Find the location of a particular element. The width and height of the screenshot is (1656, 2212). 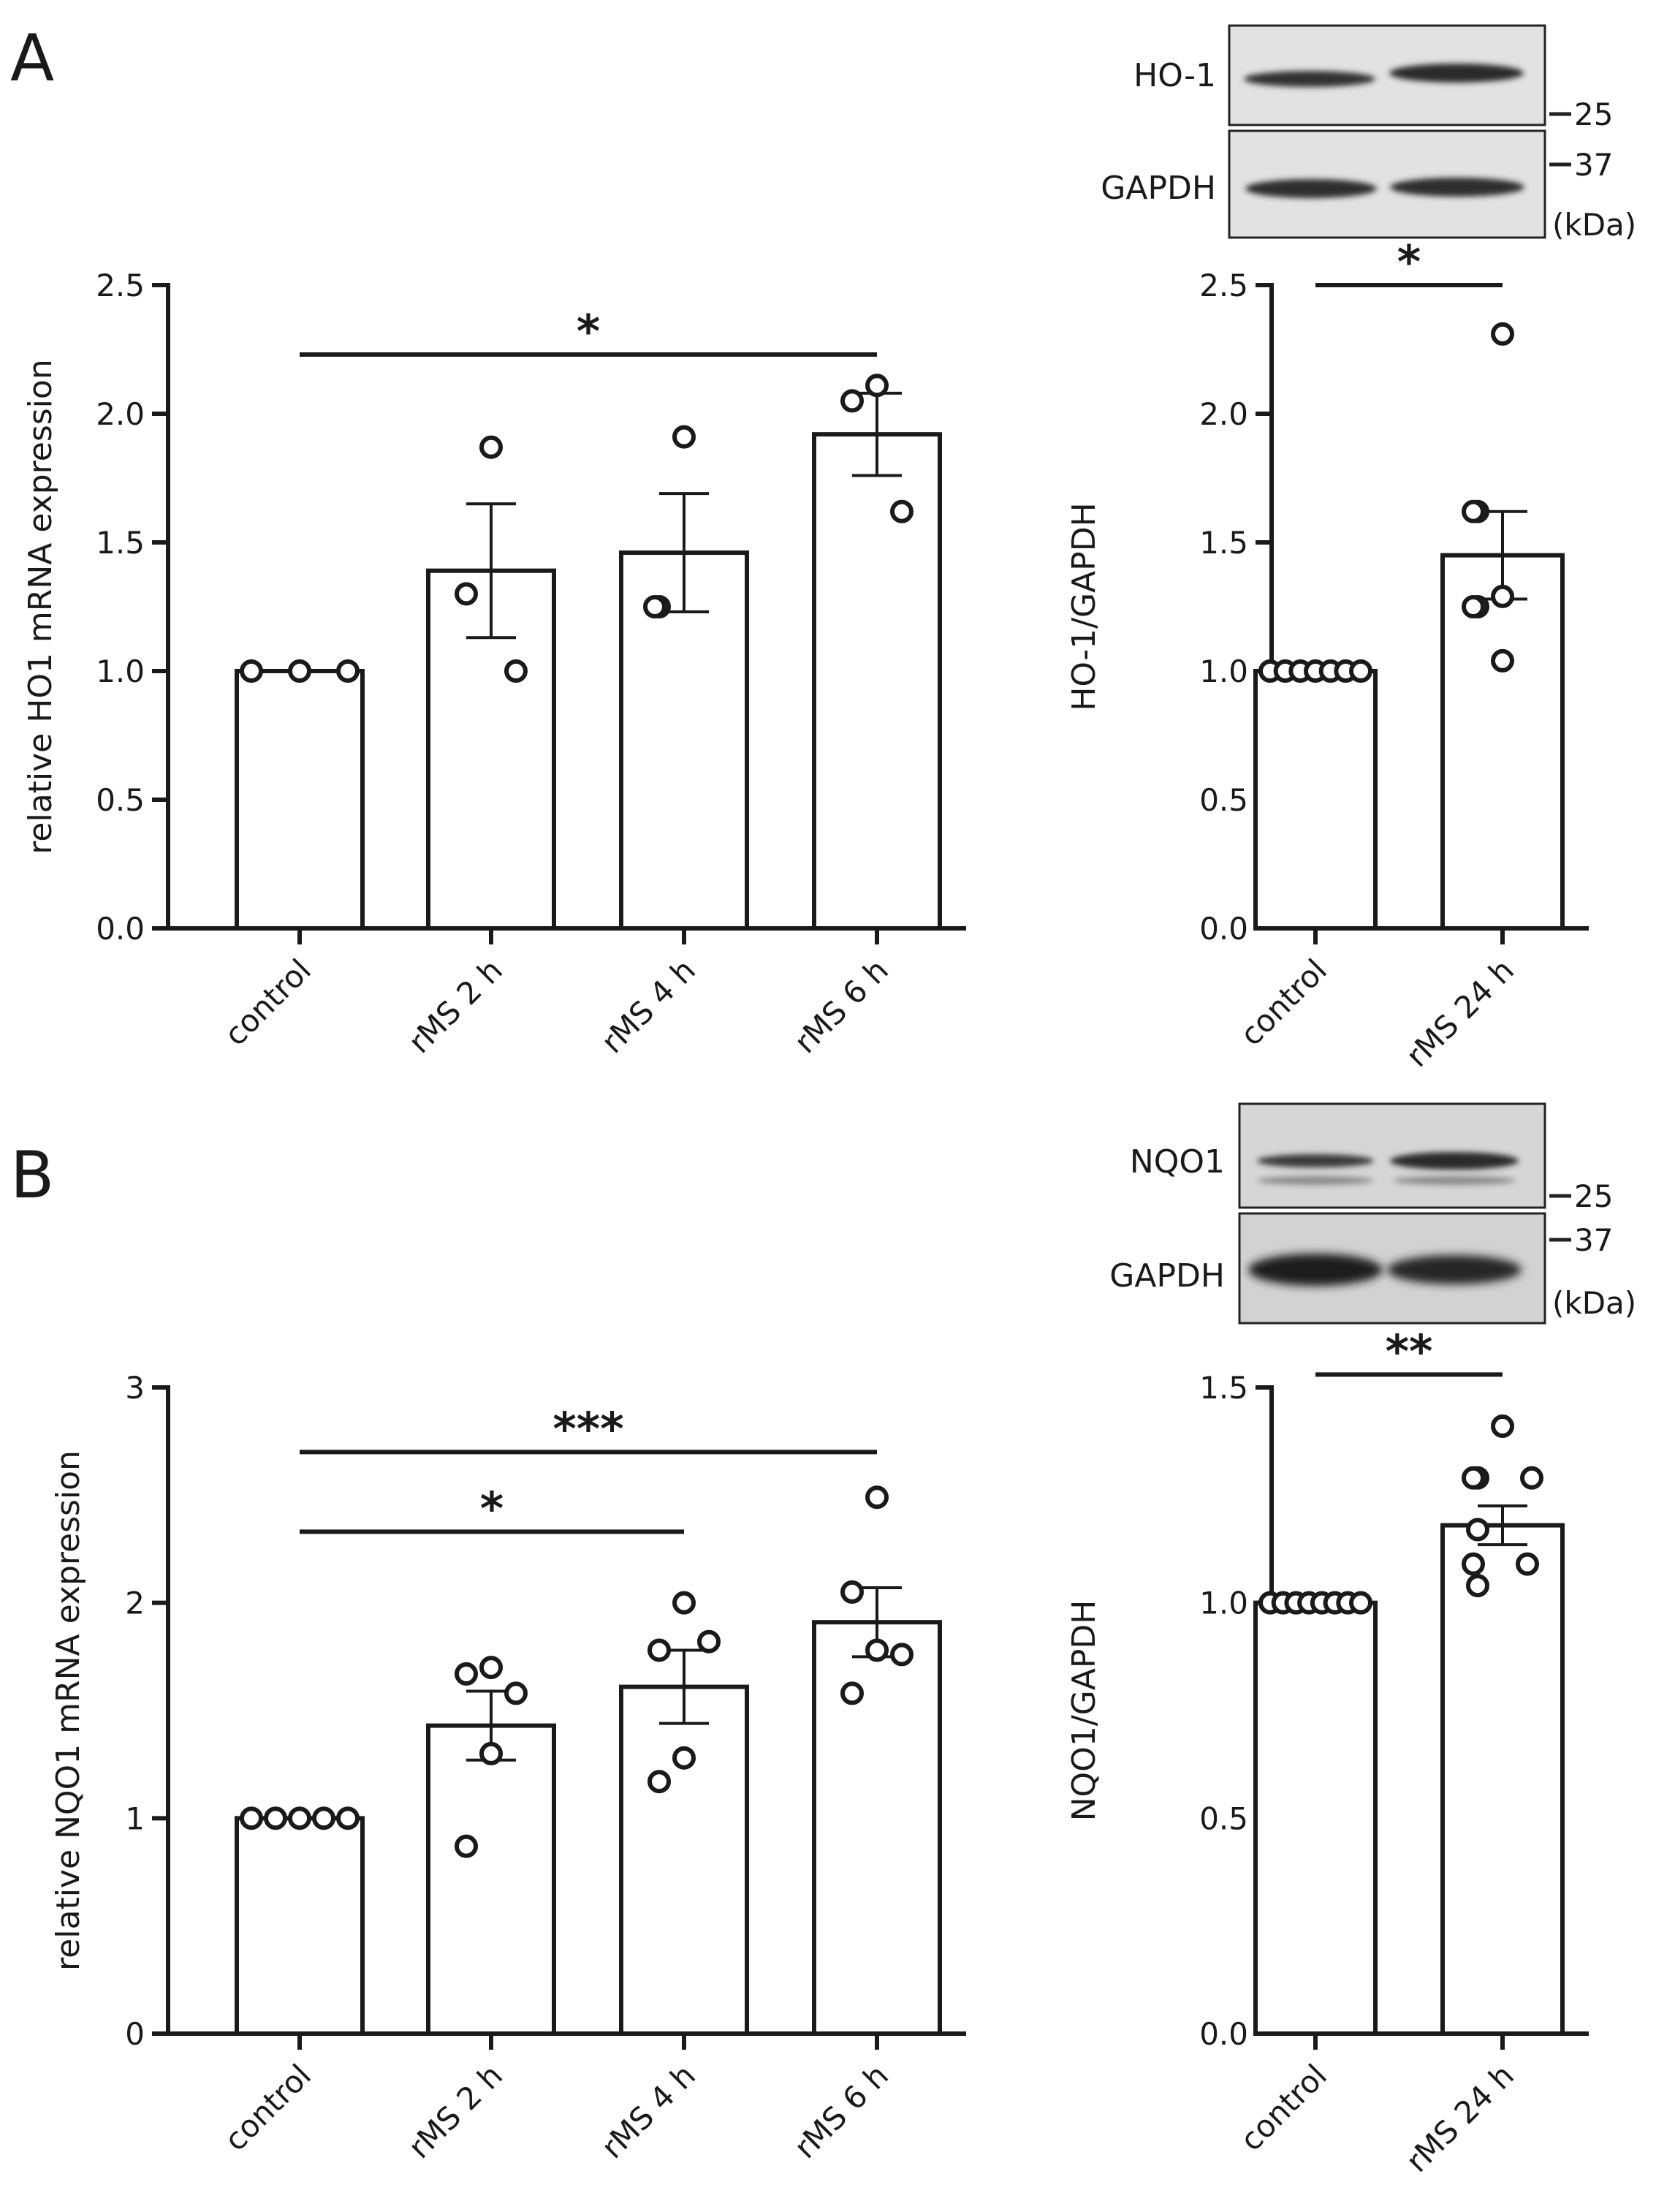

chart-nqo1-protein: 0.0 0.5 1.0 1.5 NQO1/GAPDH control rMS 24 h ** is located at coordinates (1327, 1752).